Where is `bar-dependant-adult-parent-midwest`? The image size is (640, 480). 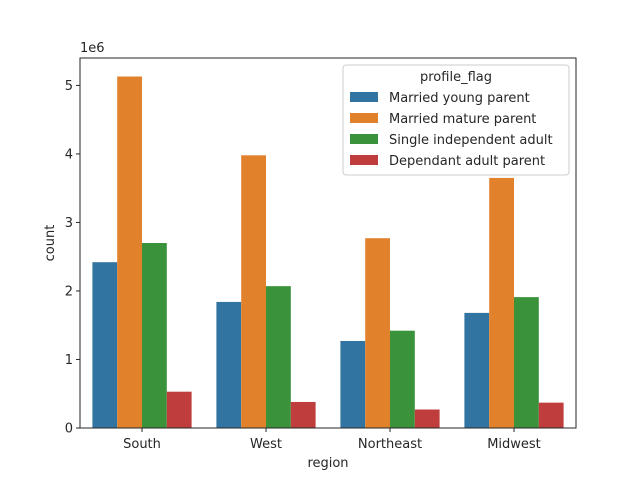 bar-dependant-adult-parent-midwest is located at coordinates (551, 415).